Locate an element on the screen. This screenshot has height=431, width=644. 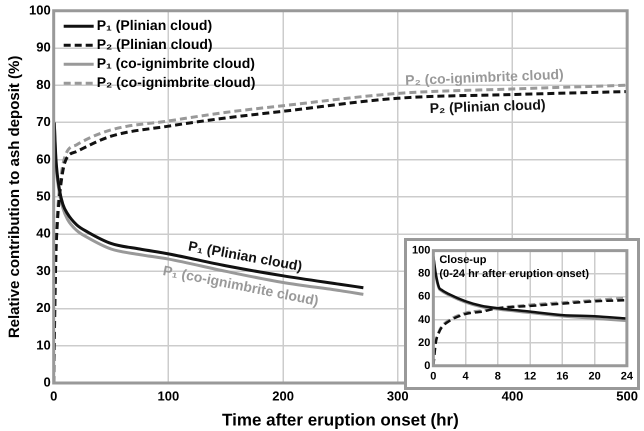
x-tick-label: 300 is located at coordinates (397, 396).